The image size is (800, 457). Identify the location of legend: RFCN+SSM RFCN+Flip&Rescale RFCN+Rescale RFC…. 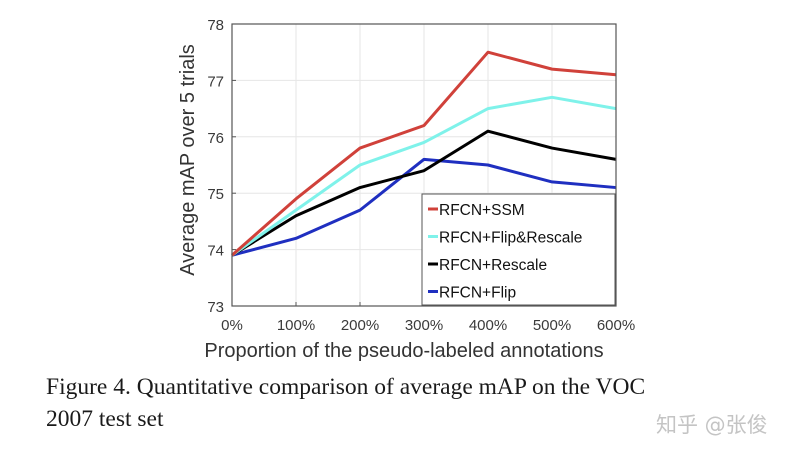
(518, 249).